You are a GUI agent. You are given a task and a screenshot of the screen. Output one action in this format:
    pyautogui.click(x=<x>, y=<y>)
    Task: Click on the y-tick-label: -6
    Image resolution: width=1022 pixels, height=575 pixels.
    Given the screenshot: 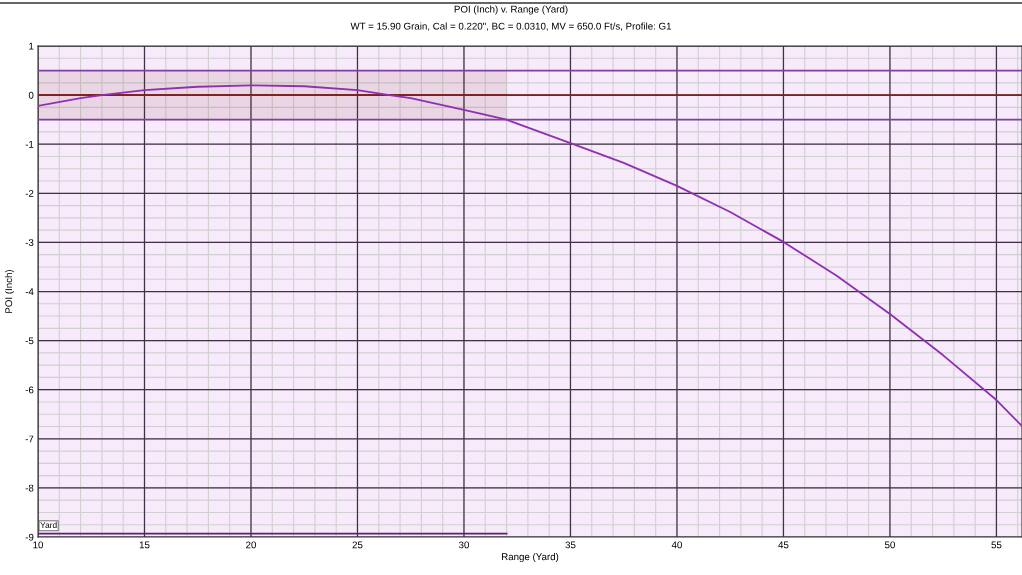 What is the action you would take?
    pyautogui.click(x=29, y=390)
    